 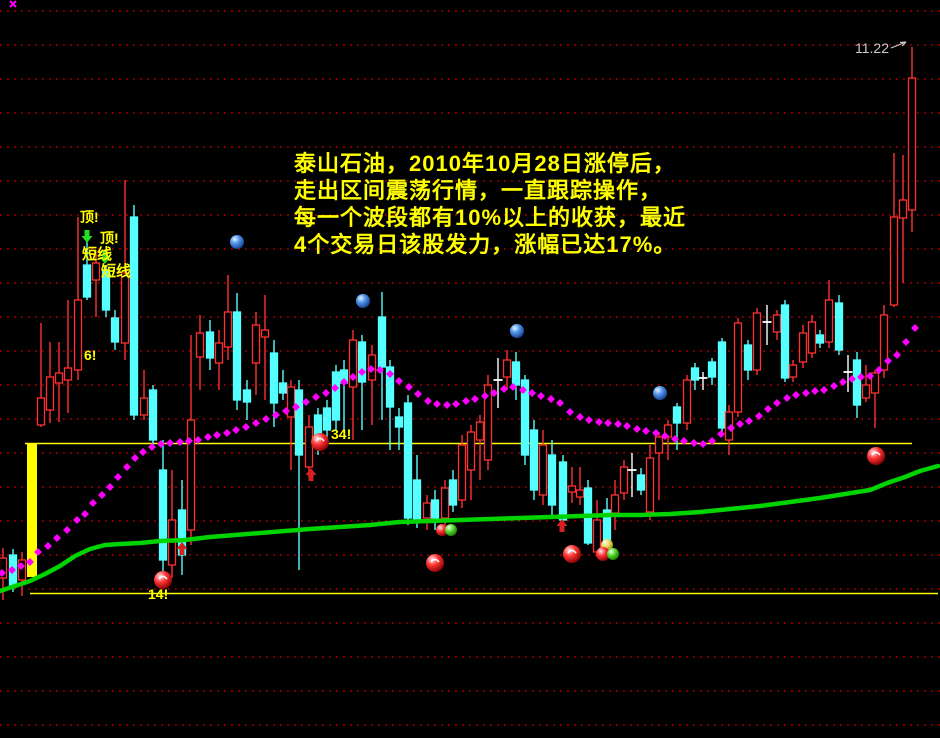 I want to click on ball-shine, so click(x=163, y=577).